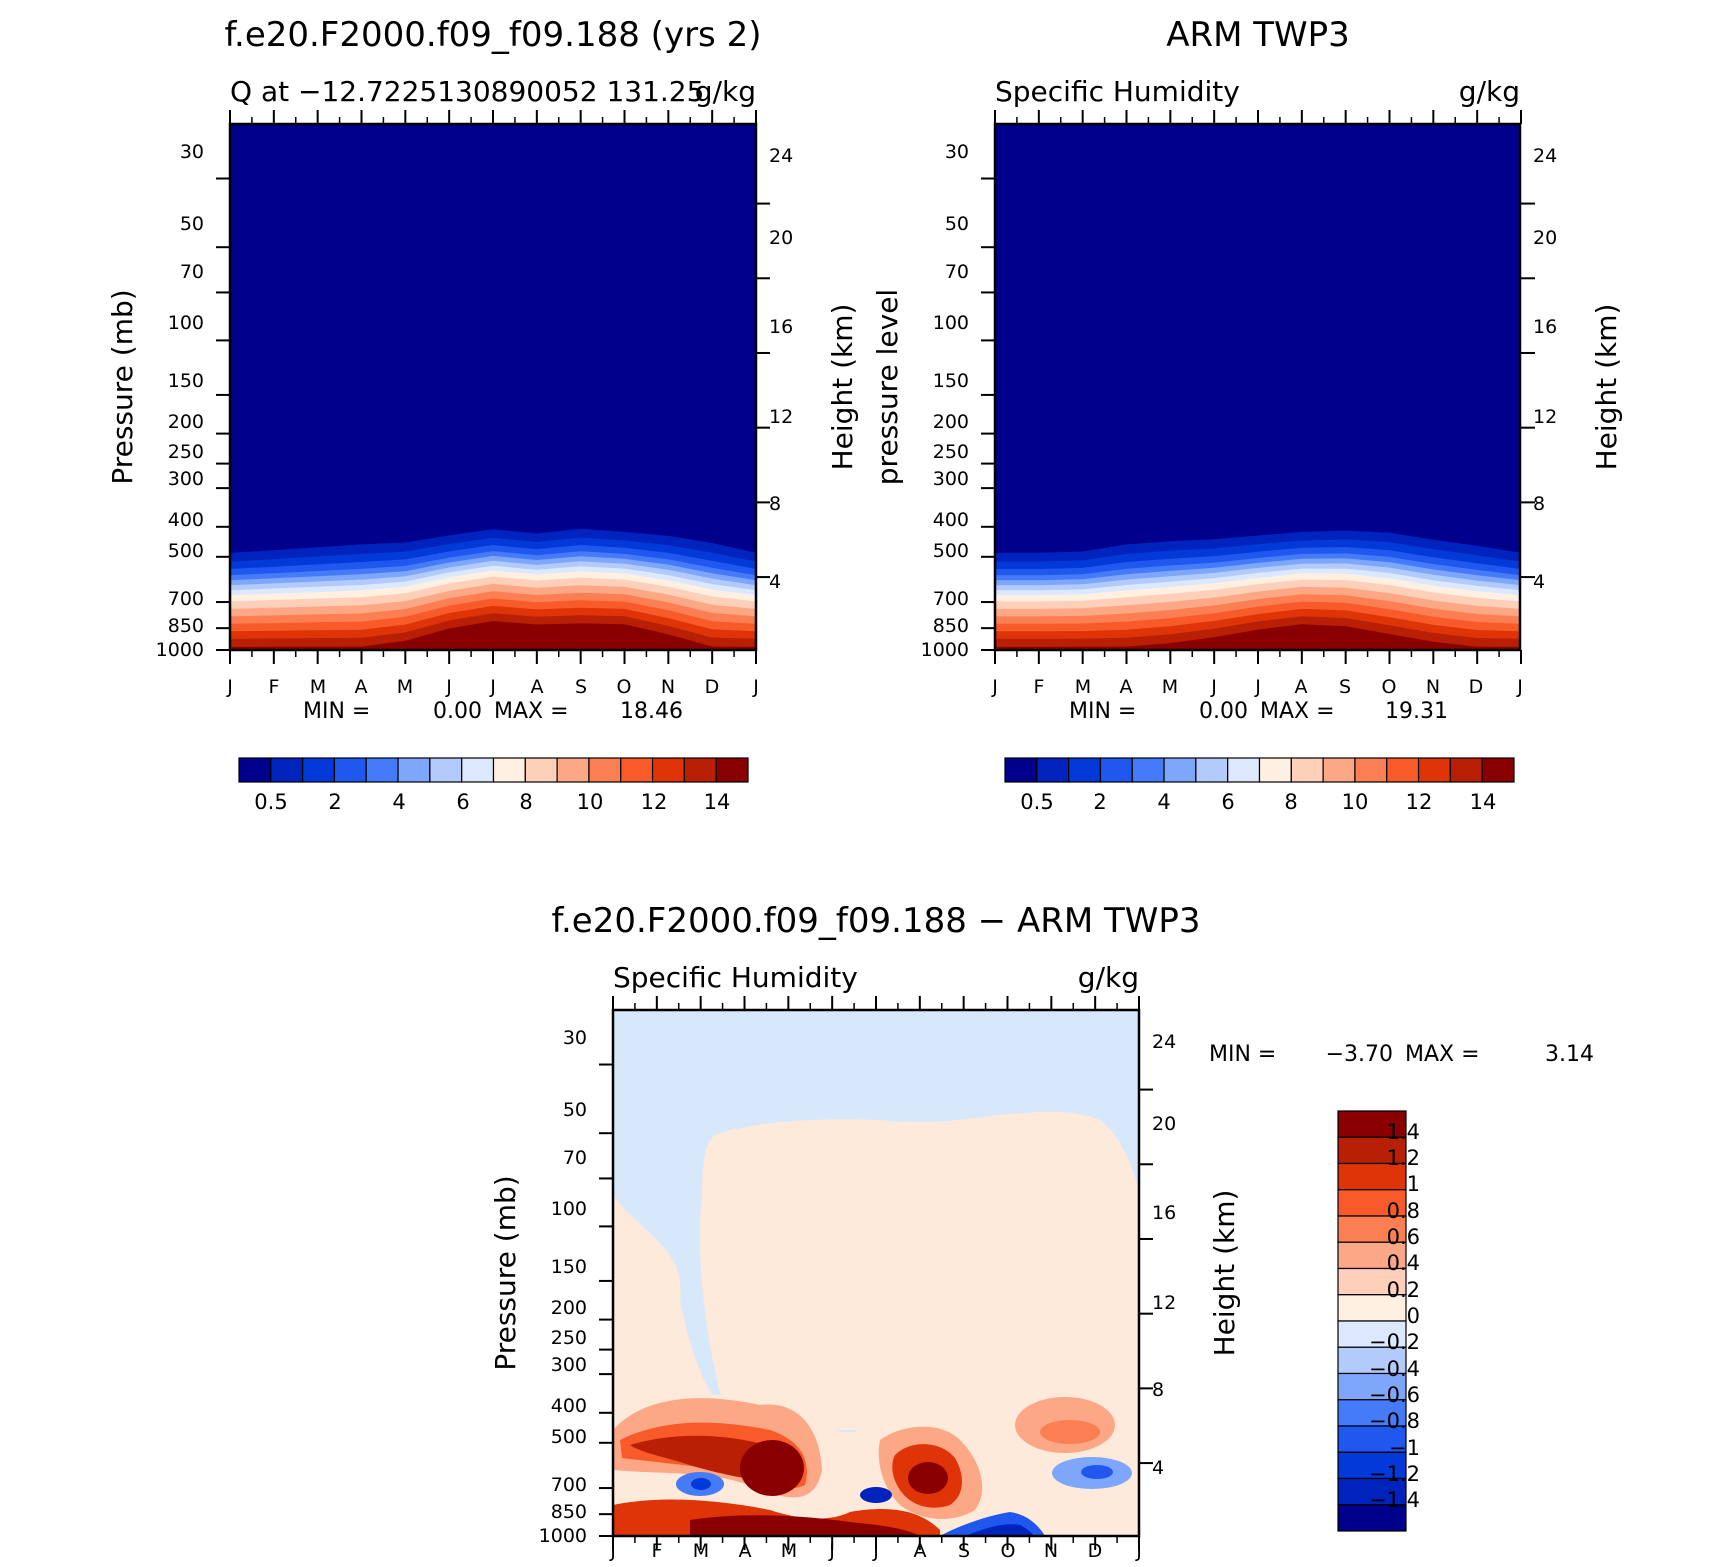  What do you see at coordinates (951, 381) in the screenshot?
I see `y-tick-label: 150` at bounding box center [951, 381].